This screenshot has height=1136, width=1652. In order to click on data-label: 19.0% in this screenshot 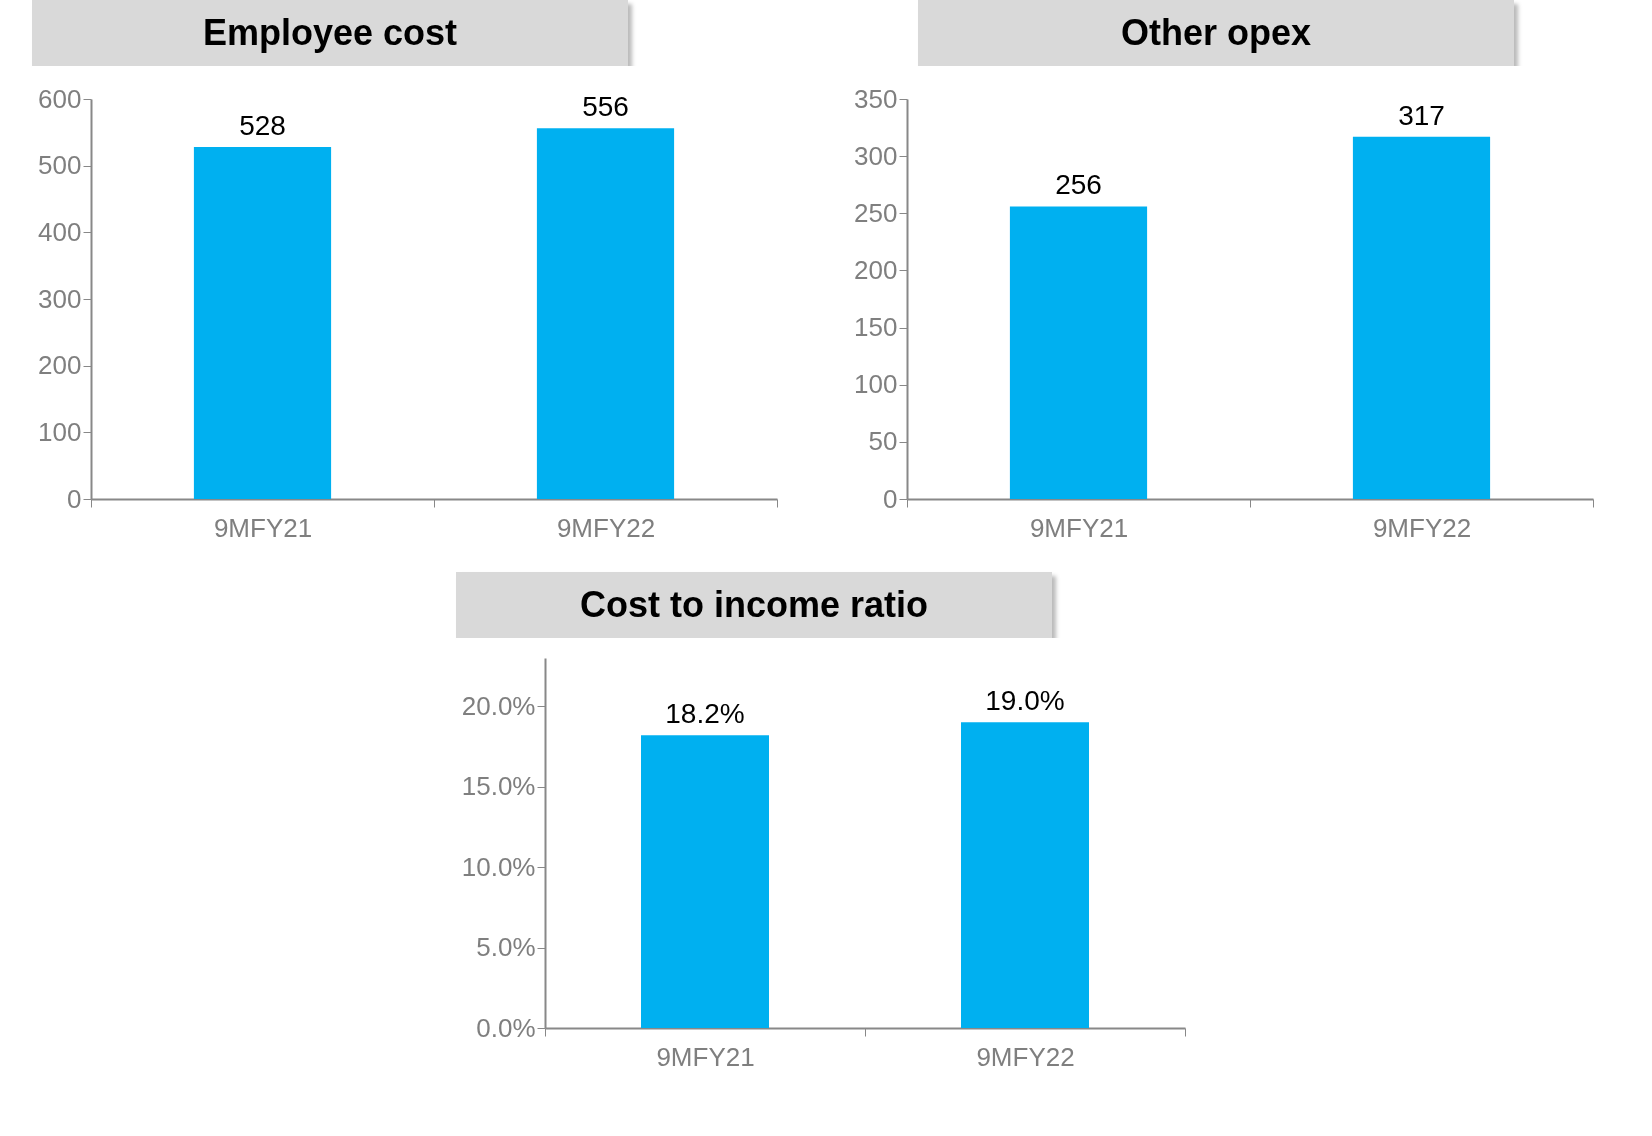, I will do `click(1025, 701)`.